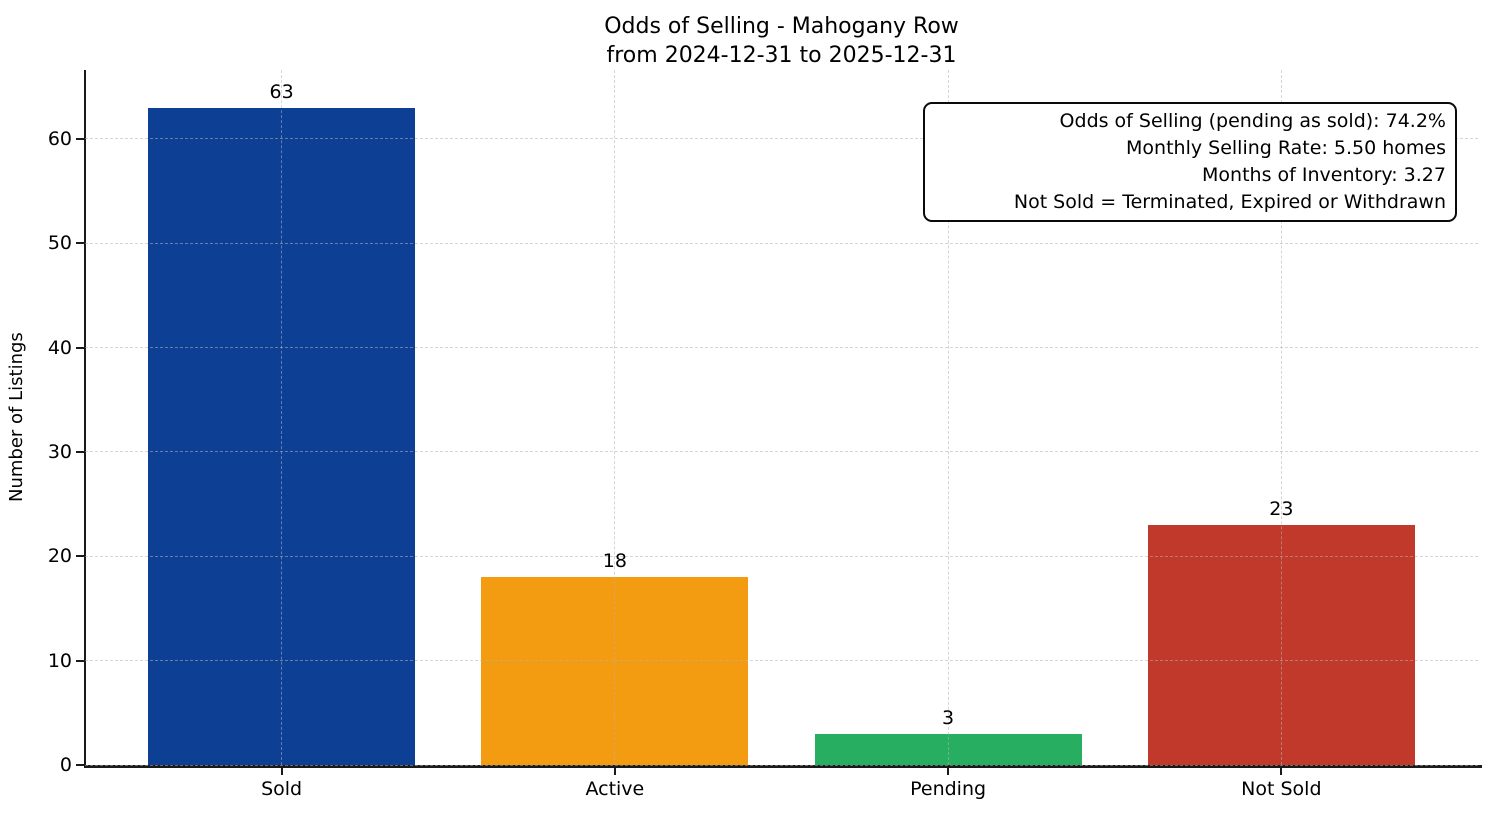  Describe the element at coordinates (781, 26) in the screenshot. I see `chart-title-line-1: Odds of Selling - Mahogany Row` at that location.